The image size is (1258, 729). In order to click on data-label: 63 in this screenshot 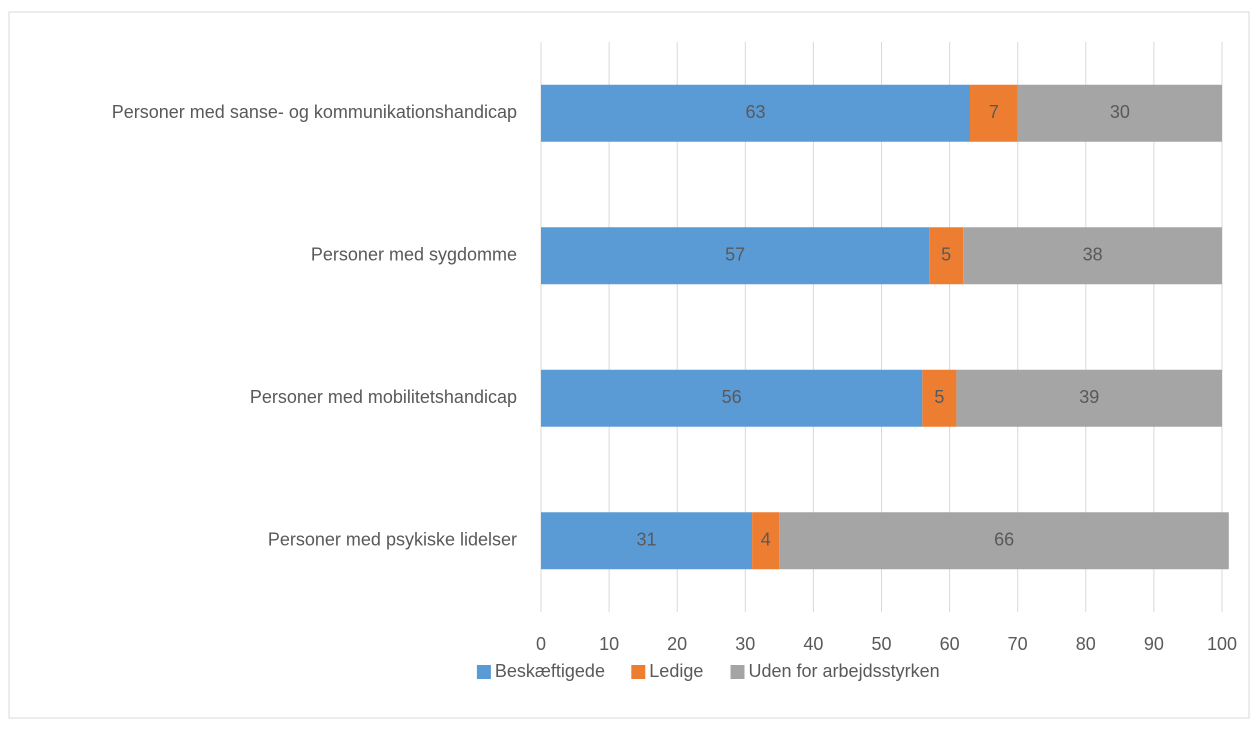, I will do `click(755, 112)`.